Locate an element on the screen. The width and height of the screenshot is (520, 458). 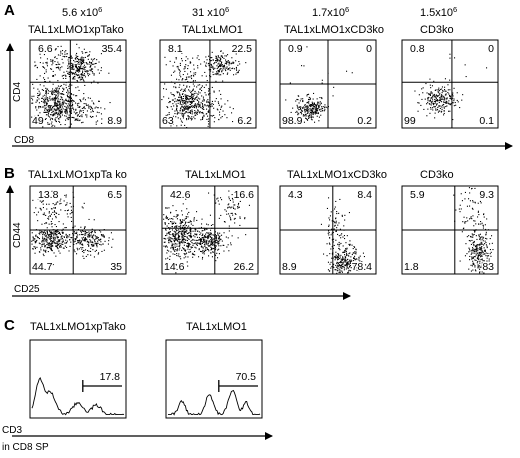
gate-percent-label: 70.5 is located at coordinates (246, 377).